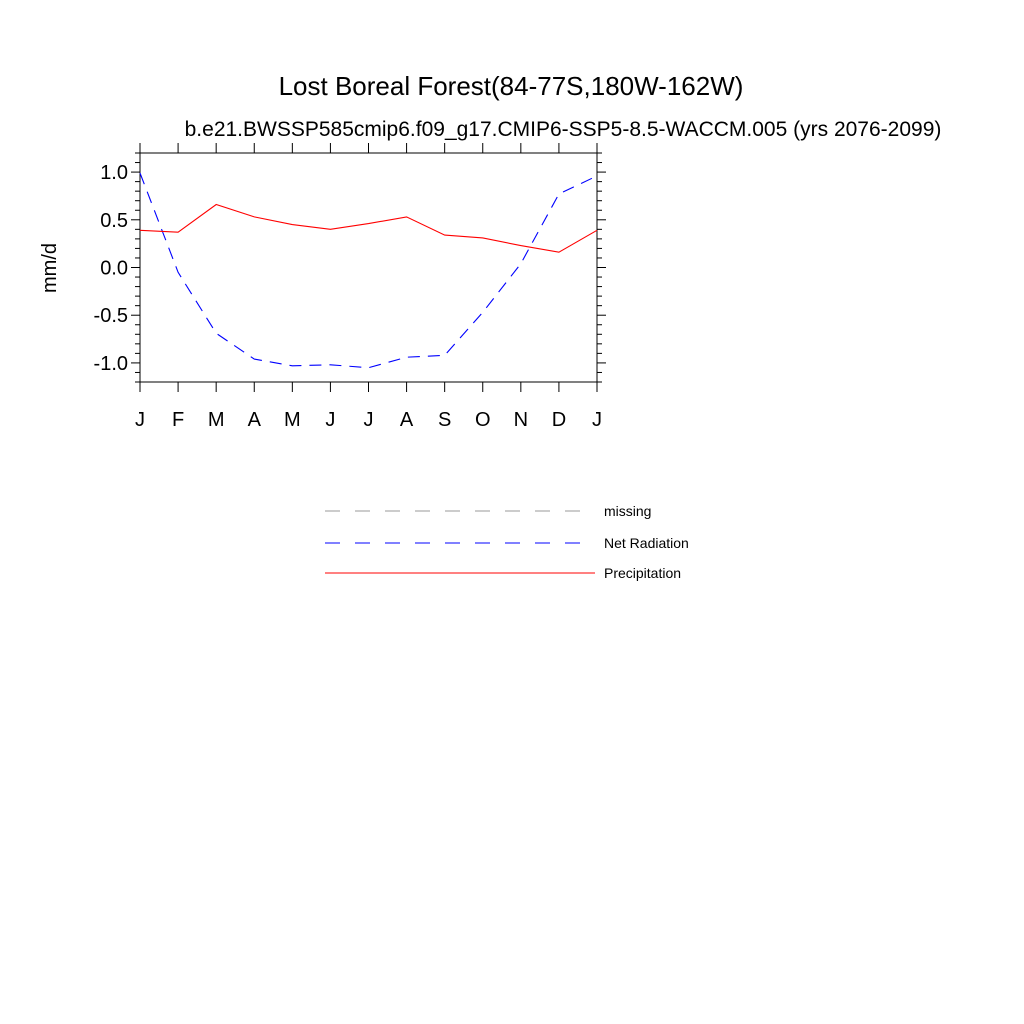 Image resolution: width=1024 pixels, height=1024 pixels. What do you see at coordinates (507, 542) in the screenshot?
I see `legend: missing Net Radiation Precipitation` at bounding box center [507, 542].